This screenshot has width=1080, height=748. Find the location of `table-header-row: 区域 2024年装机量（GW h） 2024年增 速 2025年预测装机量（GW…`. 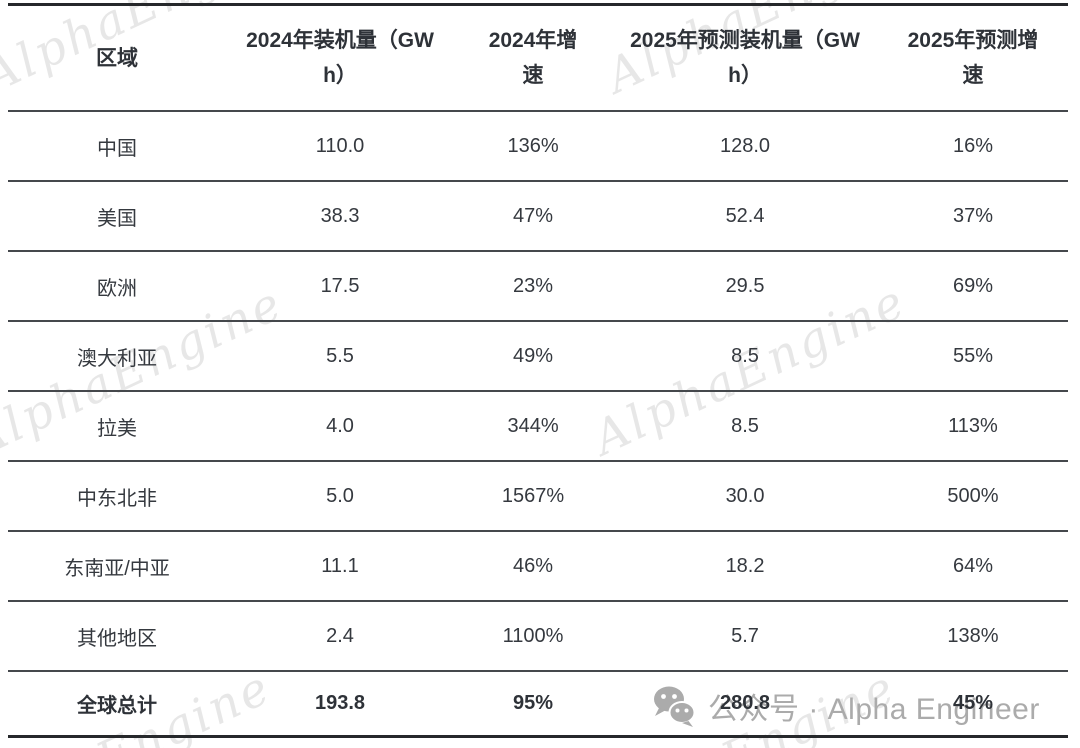

table-header-row: 区域 2024年装机量（GW h） 2024年增 速 2025年预测装机量（GW… is located at coordinates (538, 57).